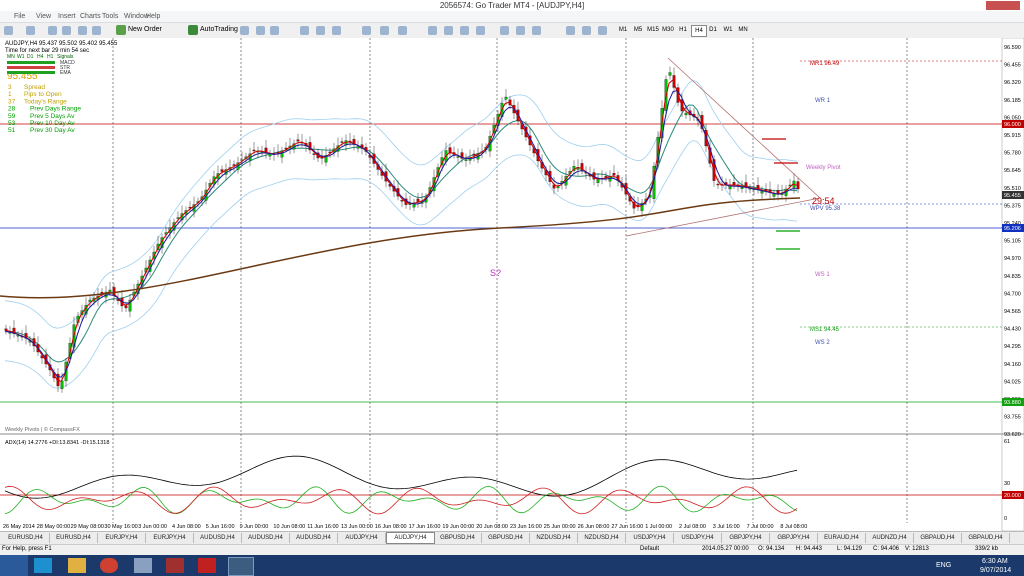 The width and height of the screenshot is (1024, 576). Describe the element at coordinates (12, 130) in the screenshot. I see `stat-value: 51` at that location.